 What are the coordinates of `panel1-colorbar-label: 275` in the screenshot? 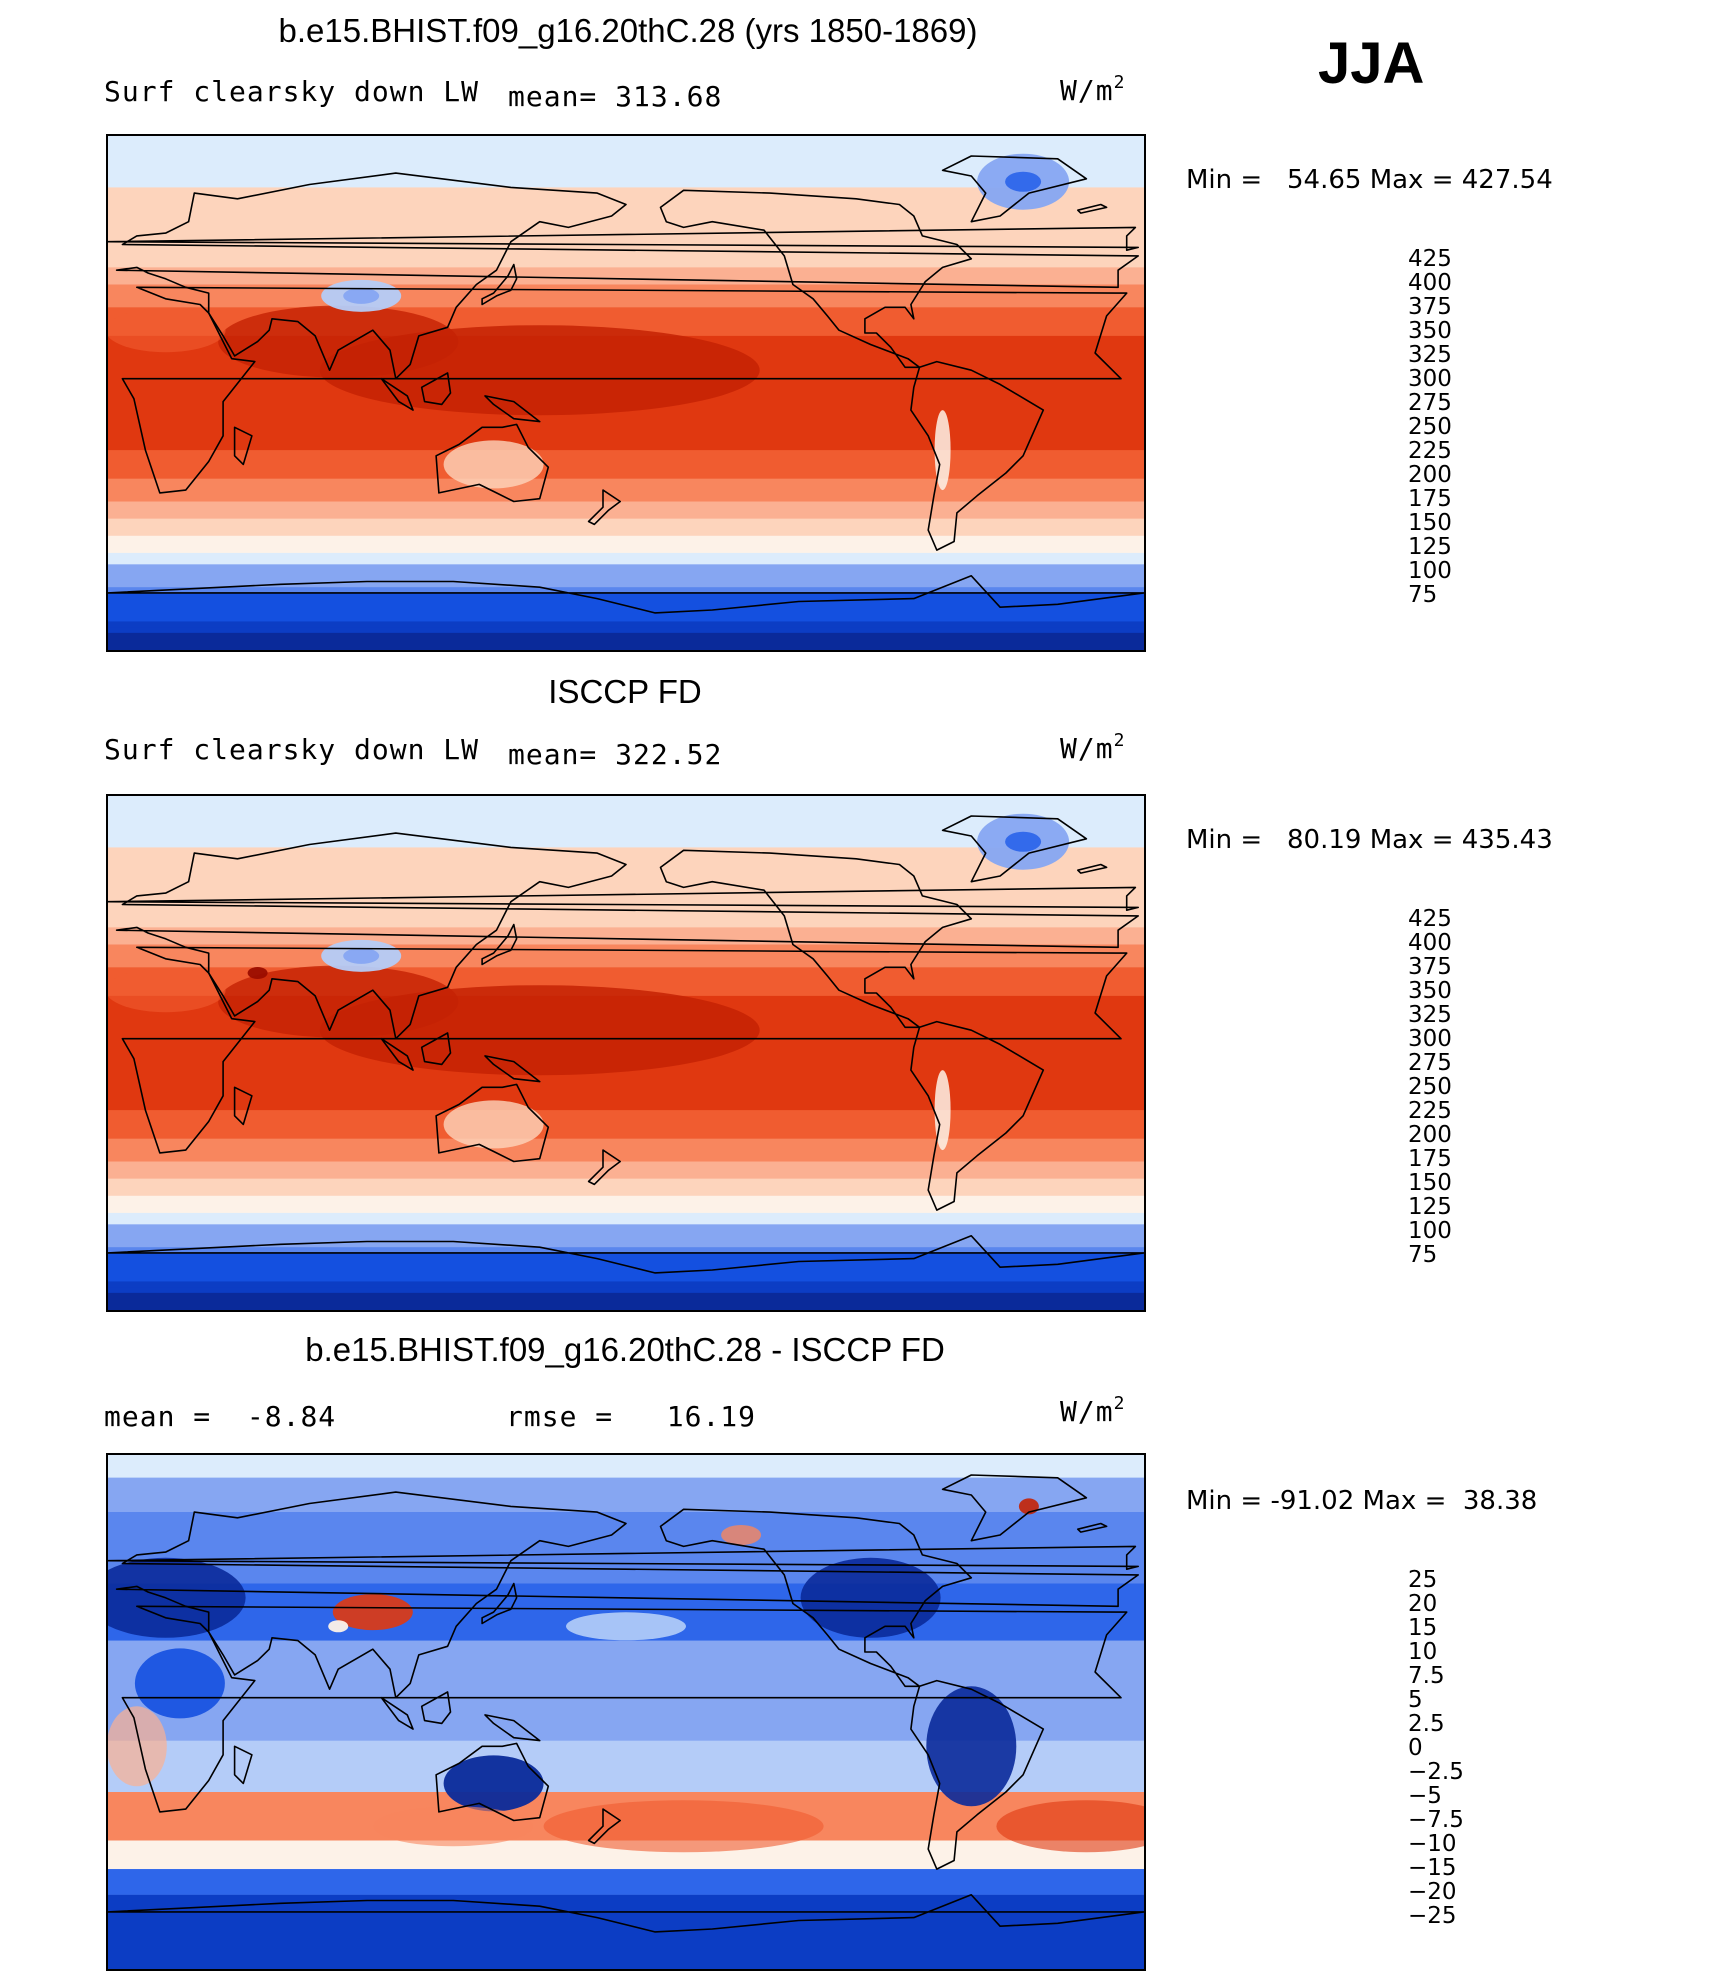 It's located at (1430, 403).